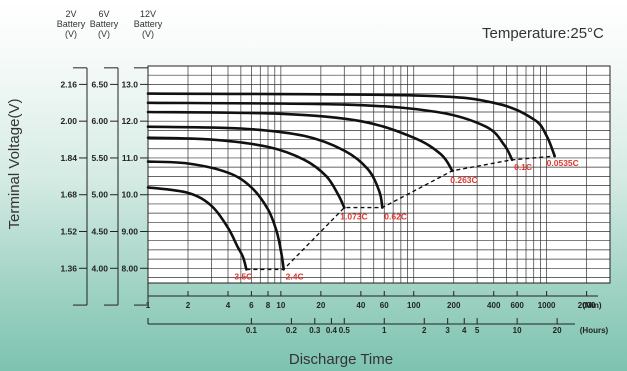  I want to click on y-tick-label: 5.50, so click(99, 158).